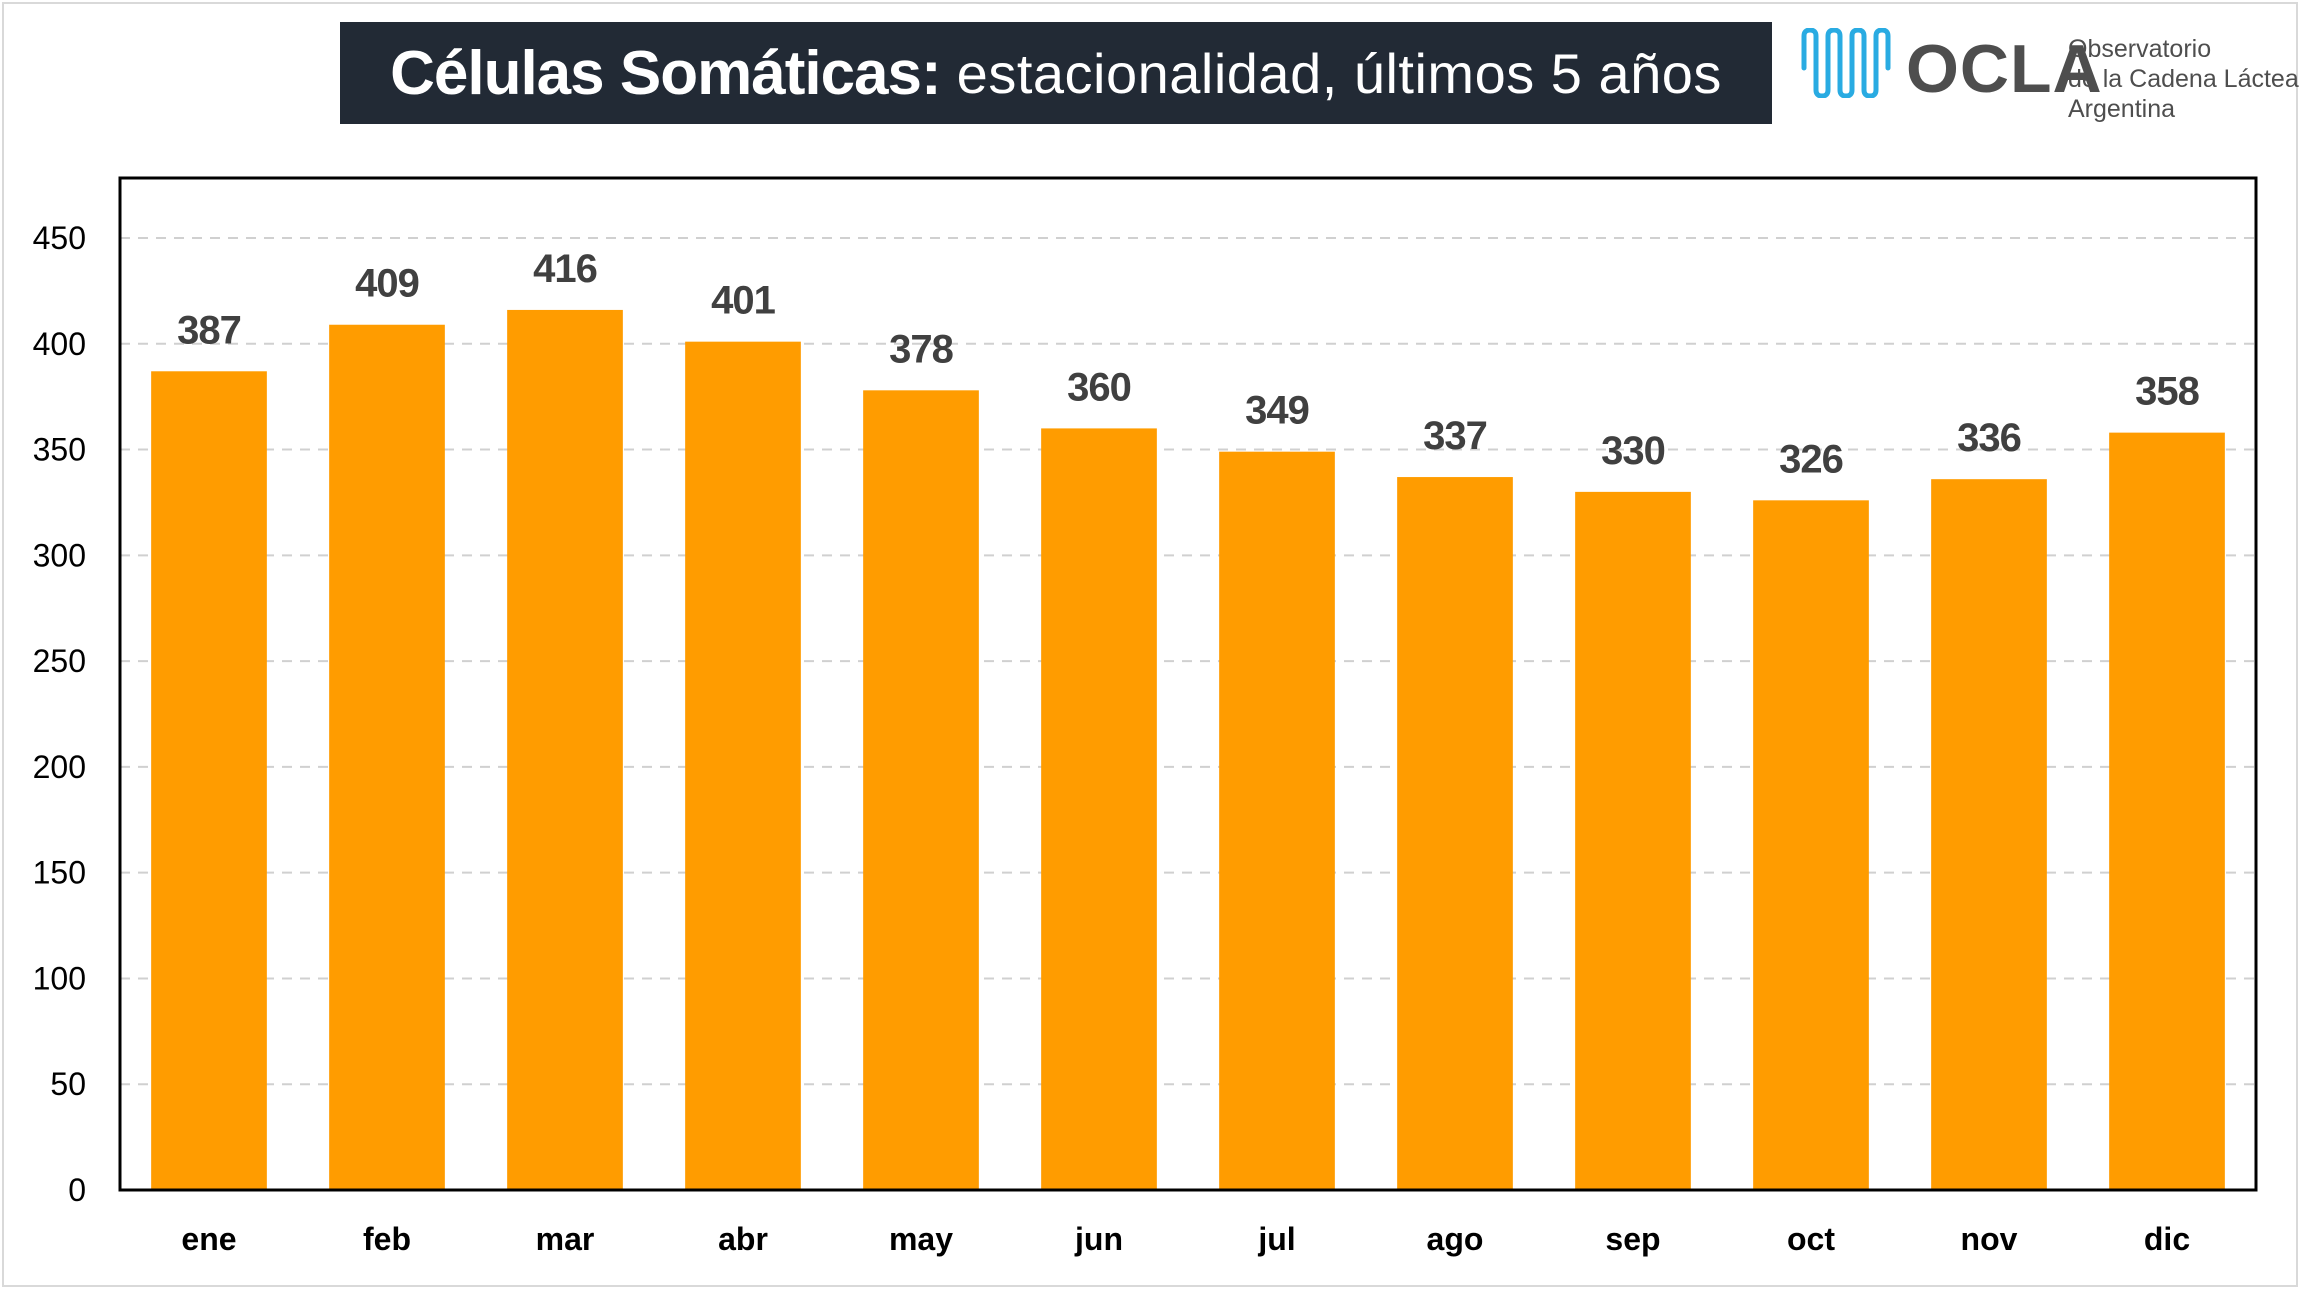 This screenshot has width=2302, height=1291. Describe the element at coordinates (59, 714) in the screenshot. I see `y-axis-ticks: 0 50 100 150 200 250 300 350 400 450` at that location.